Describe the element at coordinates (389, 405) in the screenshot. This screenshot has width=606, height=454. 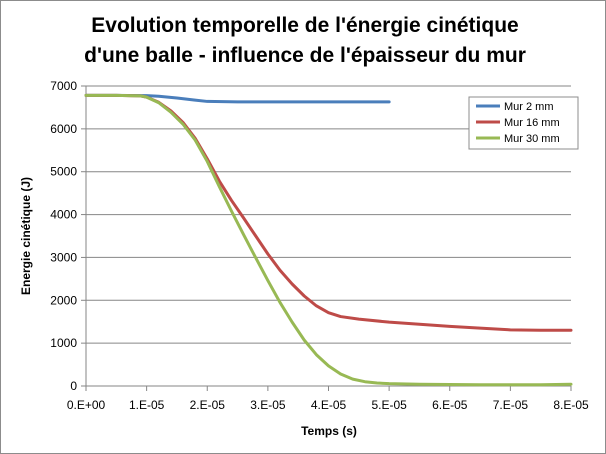
I see `x-tick-label: 5.E-05` at that location.